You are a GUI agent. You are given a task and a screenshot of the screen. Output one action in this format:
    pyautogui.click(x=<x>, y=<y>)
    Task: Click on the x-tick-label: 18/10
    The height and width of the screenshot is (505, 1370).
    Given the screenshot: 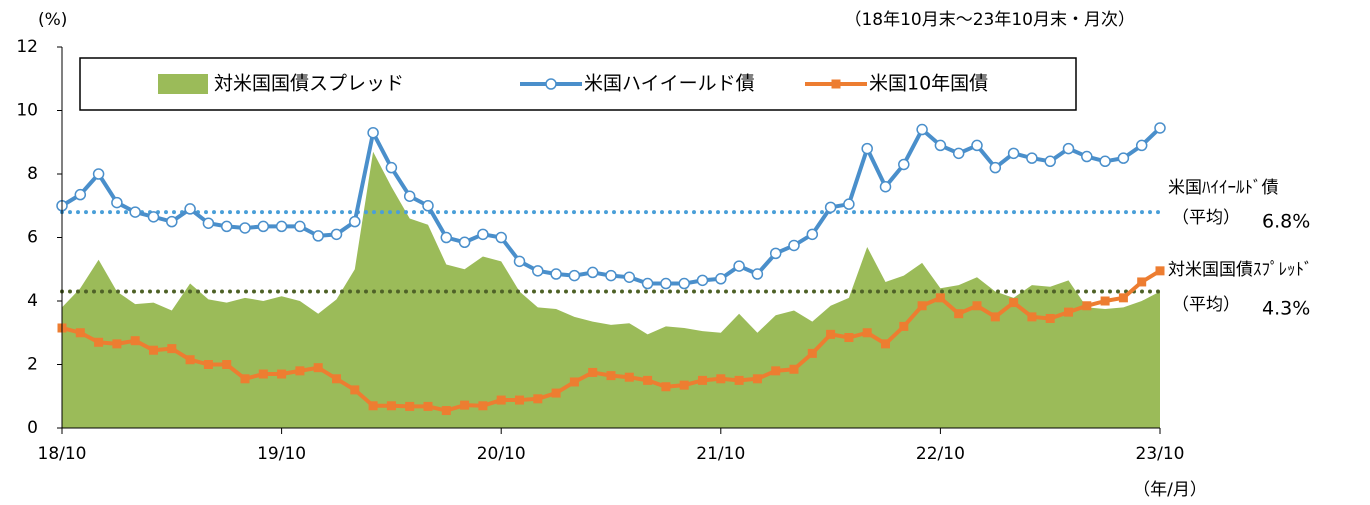 What is the action you would take?
    pyautogui.click(x=62, y=454)
    